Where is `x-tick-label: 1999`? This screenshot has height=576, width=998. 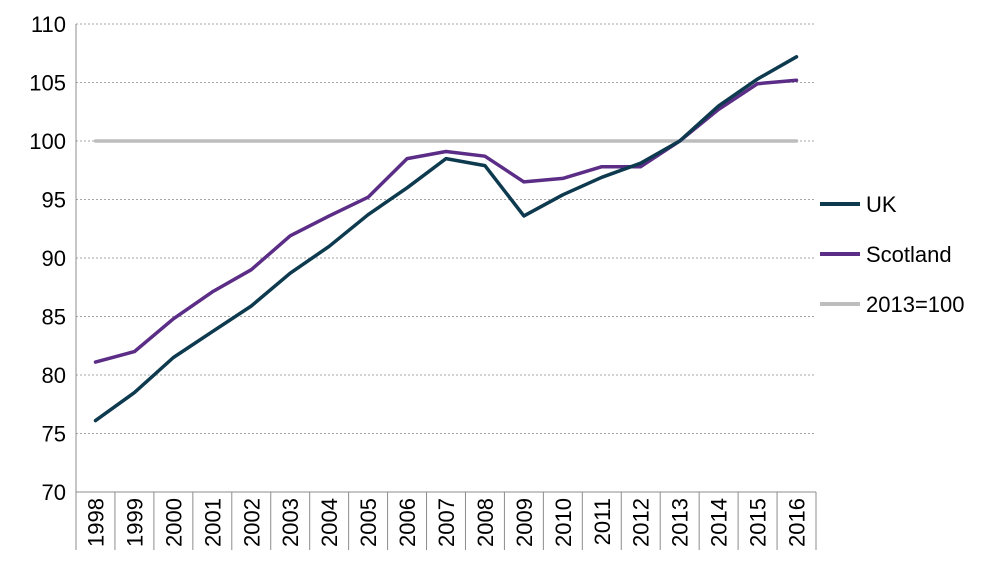
x-tick-label: 1999 is located at coordinates (134, 522).